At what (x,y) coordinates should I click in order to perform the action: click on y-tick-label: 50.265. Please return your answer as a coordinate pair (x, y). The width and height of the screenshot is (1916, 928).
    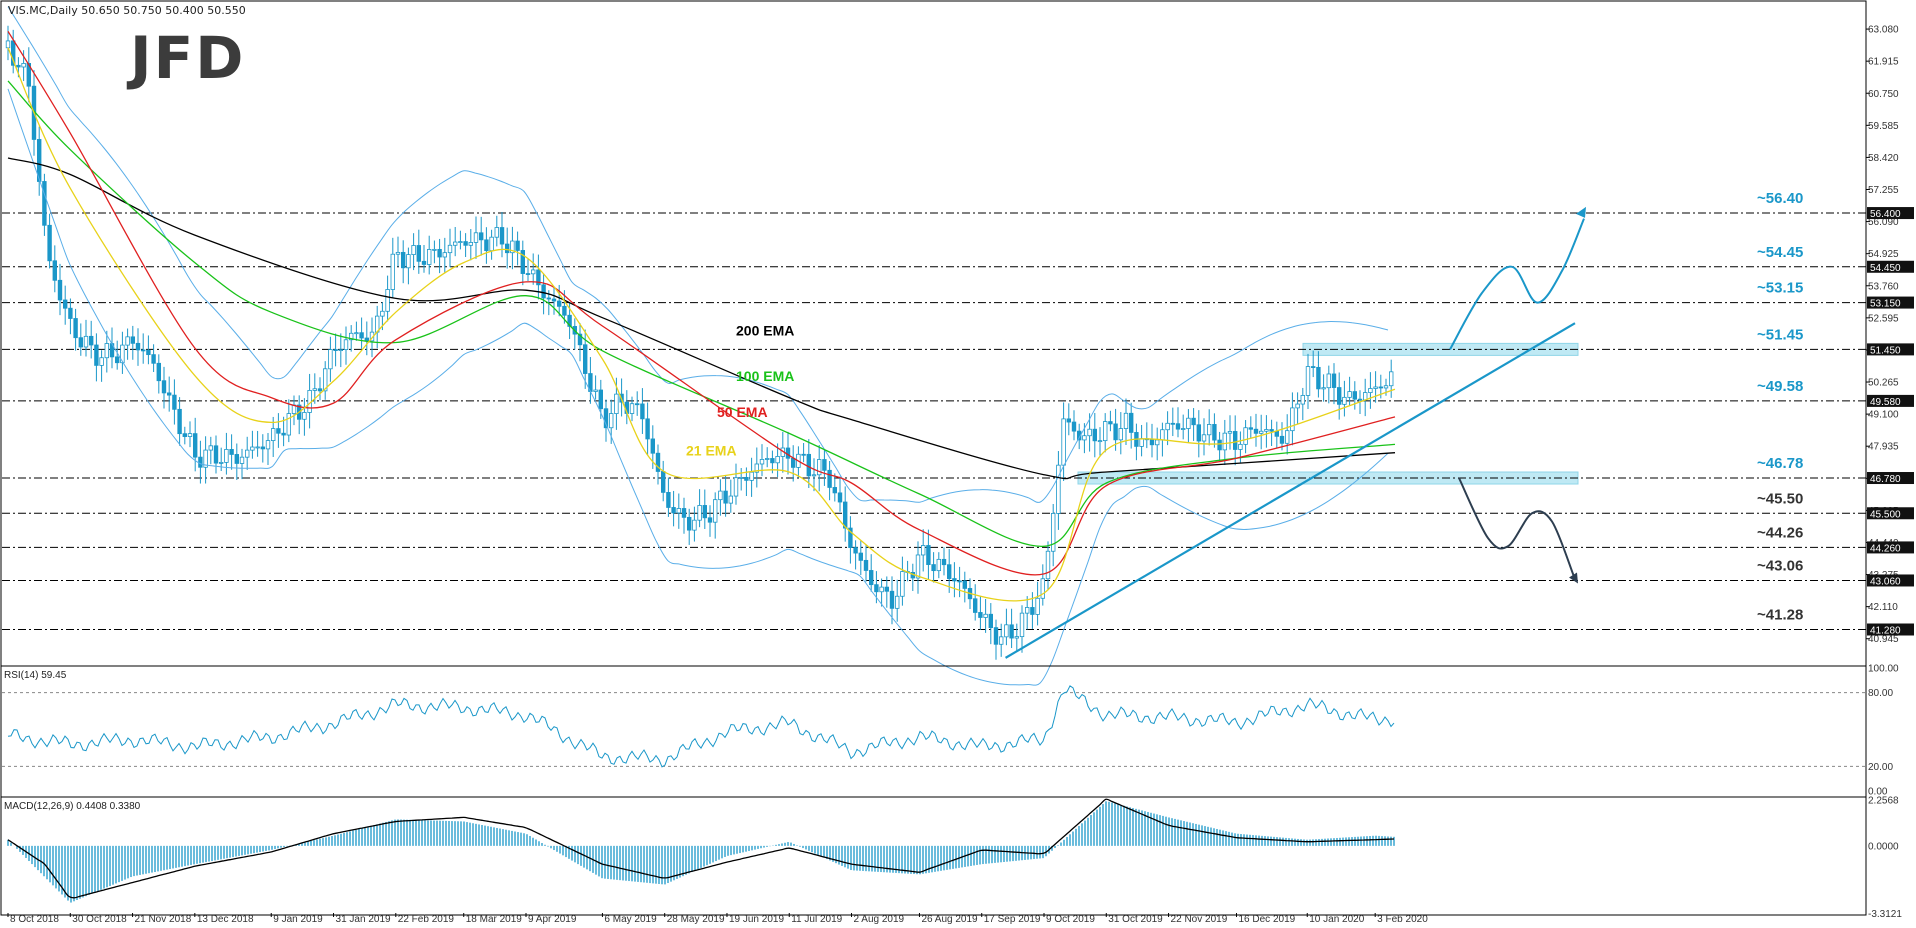
    Looking at the image, I should click on (1883, 383).